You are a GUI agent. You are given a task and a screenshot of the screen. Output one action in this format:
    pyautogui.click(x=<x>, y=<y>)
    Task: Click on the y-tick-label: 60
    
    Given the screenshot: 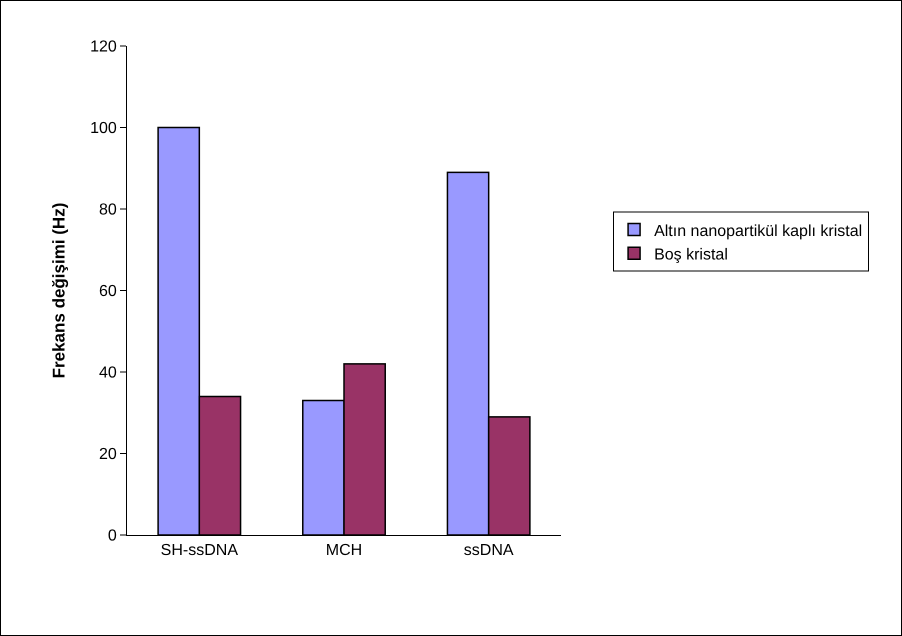 What is the action you would take?
    pyautogui.click(x=108, y=291)
    